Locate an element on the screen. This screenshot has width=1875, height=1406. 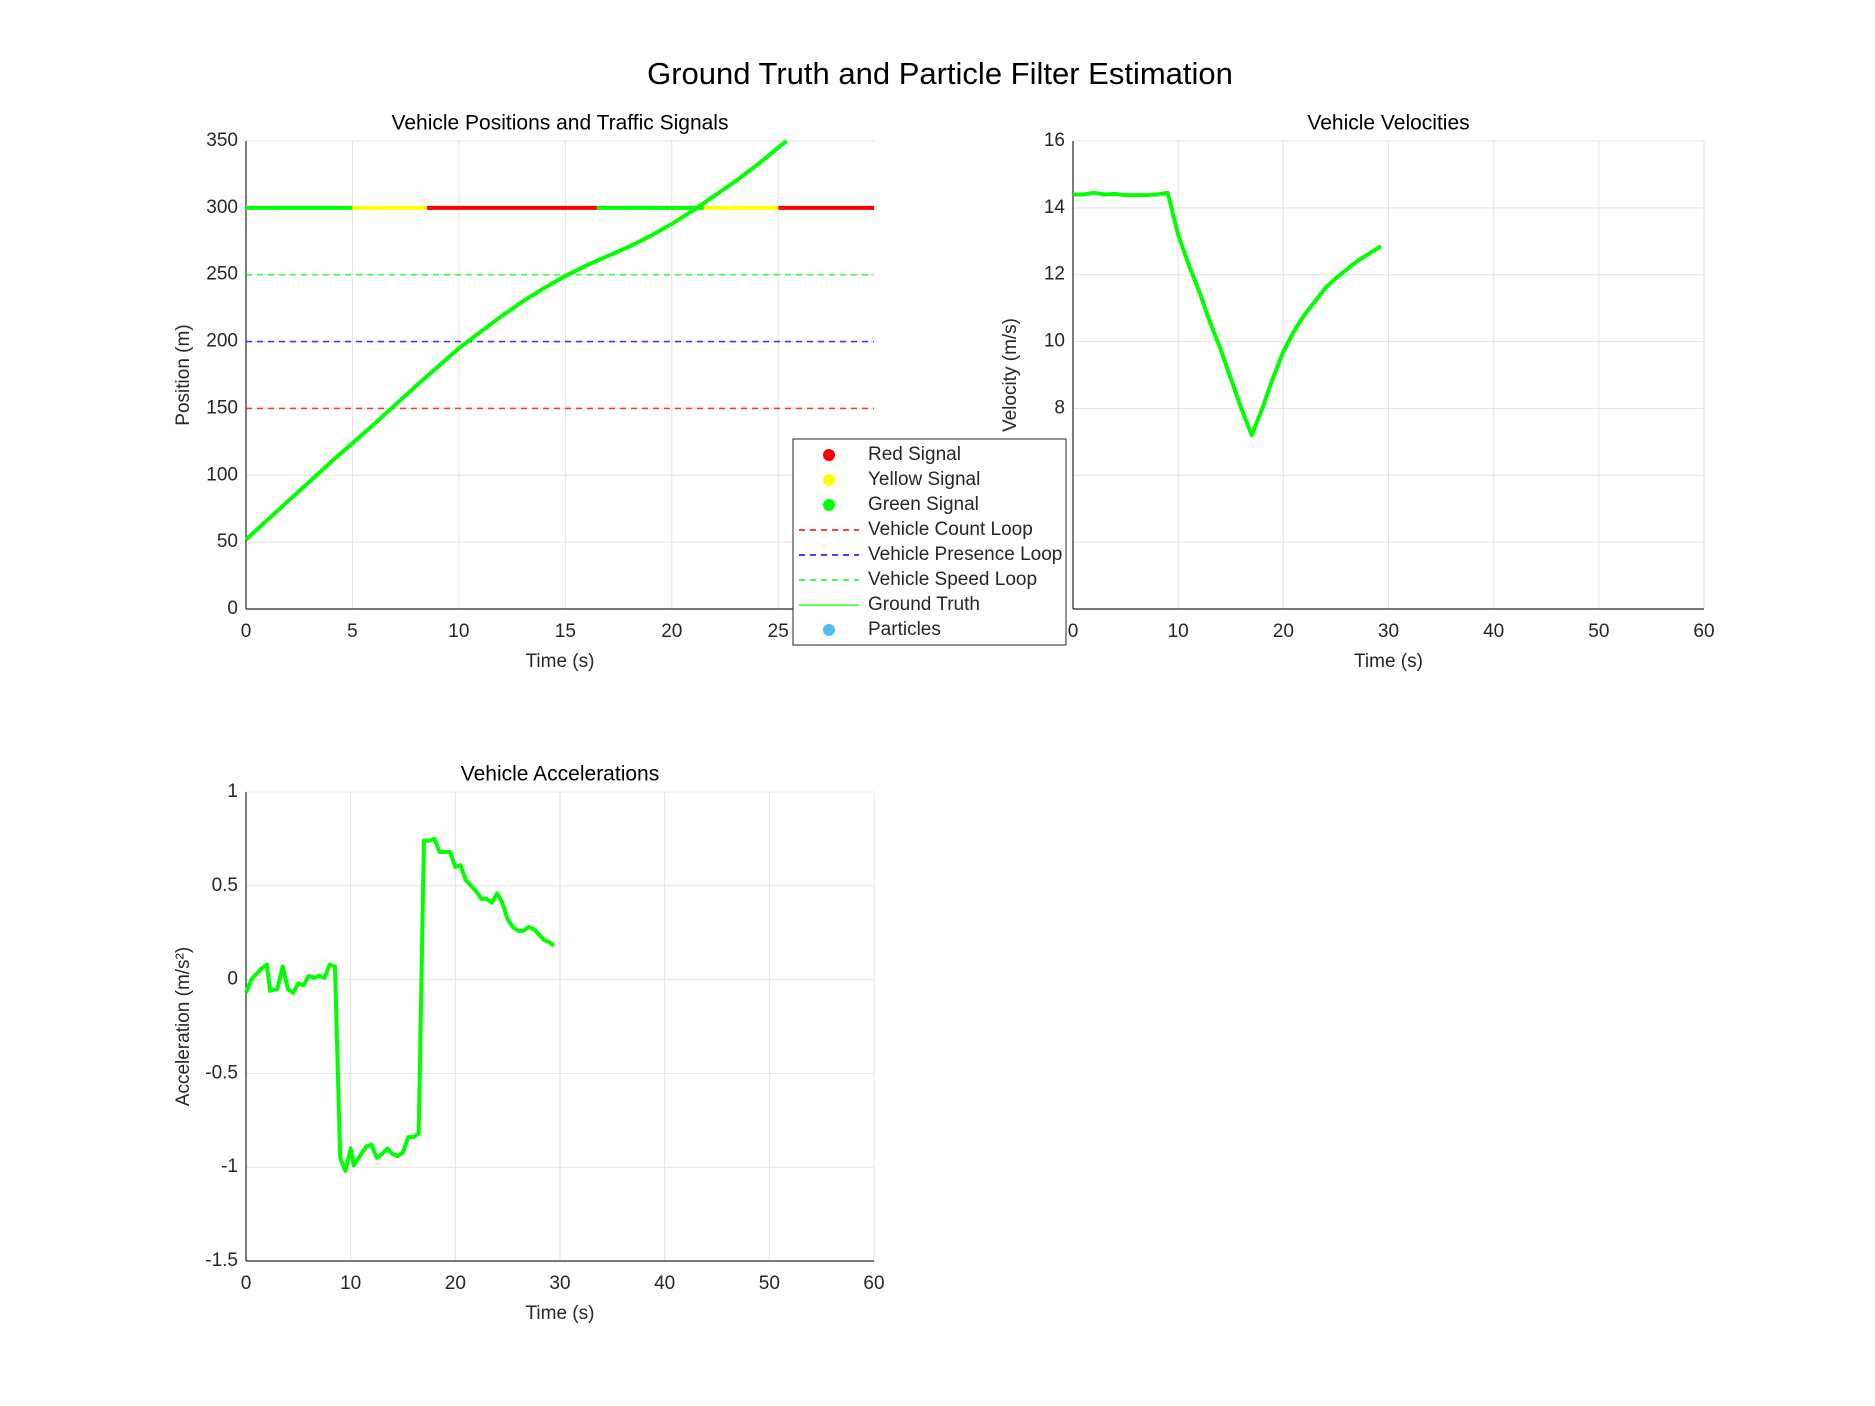
y-tick-label: 200 is located at coordinates (222, 341).